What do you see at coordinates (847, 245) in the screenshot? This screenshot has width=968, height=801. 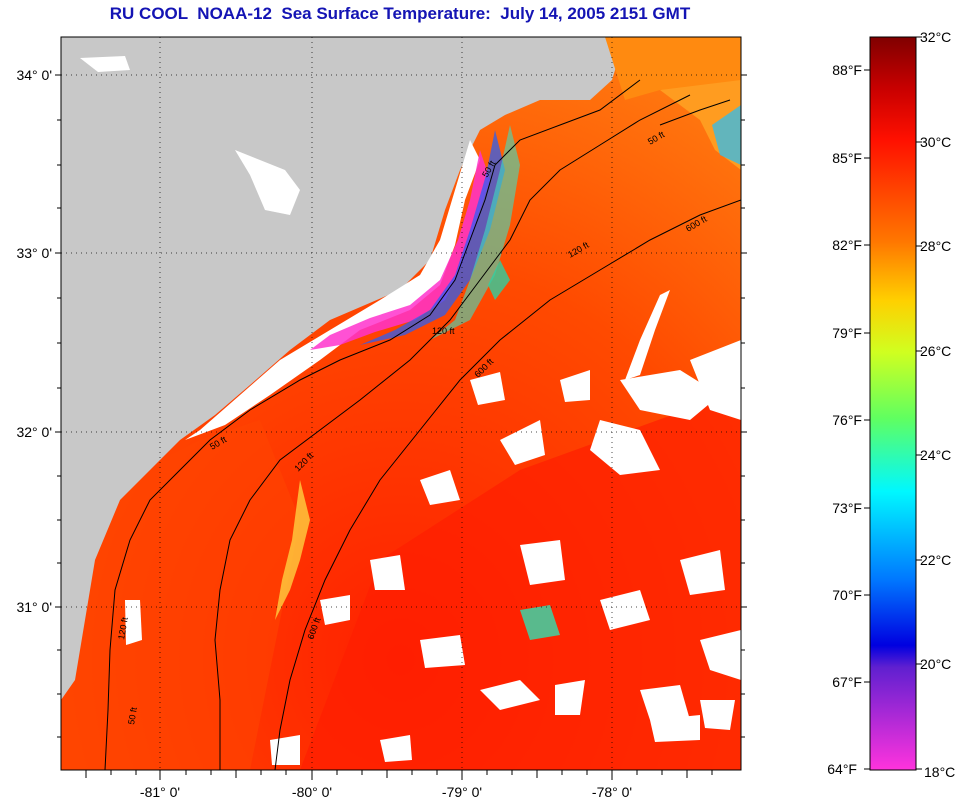 I see `cb-f-label: 82°F` at bounding box center [847, 245].